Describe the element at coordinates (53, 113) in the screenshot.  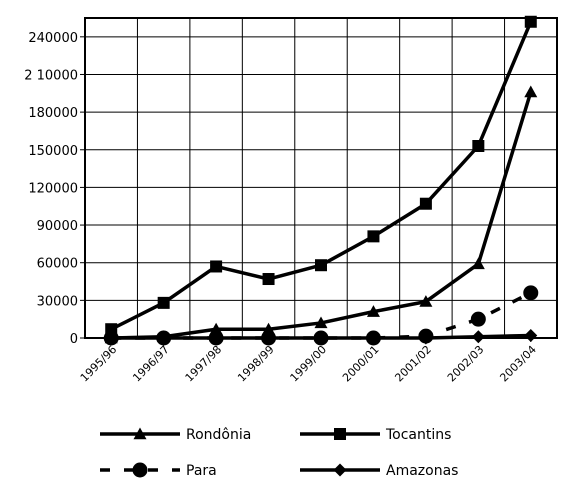
I see `y-tick-label: 180000` at that location.